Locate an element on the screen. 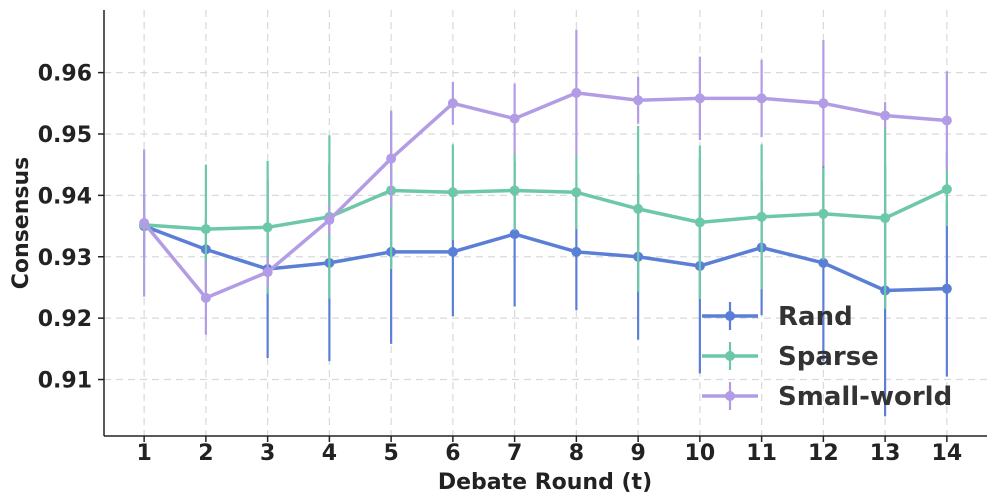 The width and height of the screenshot is (997, 504). x-tick-label: 10 is located at coordinates (700, 453).